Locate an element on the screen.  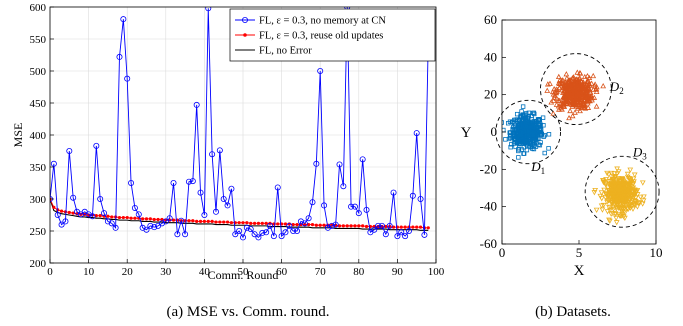
x-tick-label: 50 is located at coordinates (244, 272).